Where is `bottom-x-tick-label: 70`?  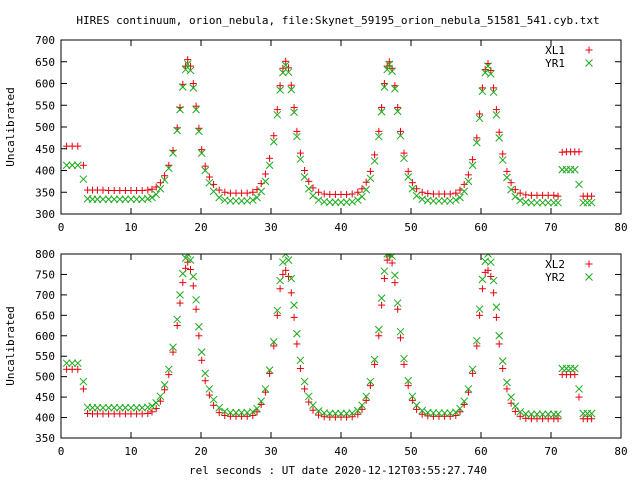 bottom-x-tick-label: 70 is located at coordinates (550, 451).